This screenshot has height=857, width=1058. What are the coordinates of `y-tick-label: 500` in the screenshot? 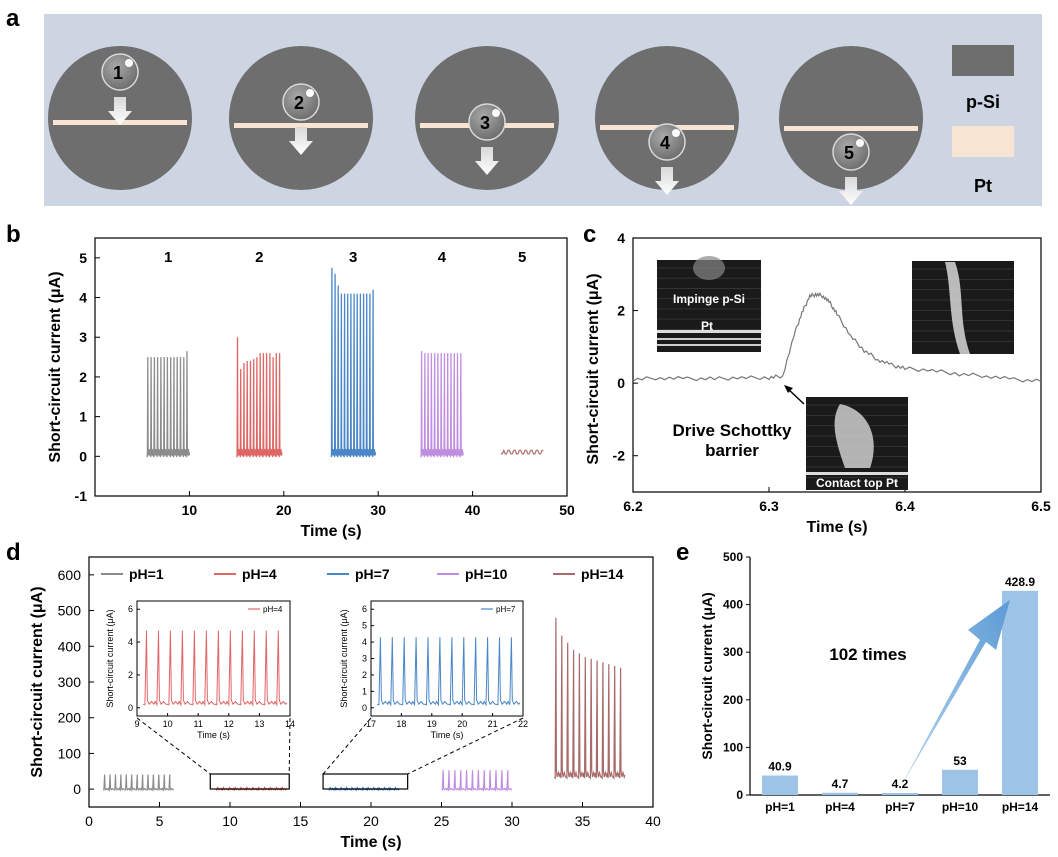 It's located at (733, 557).